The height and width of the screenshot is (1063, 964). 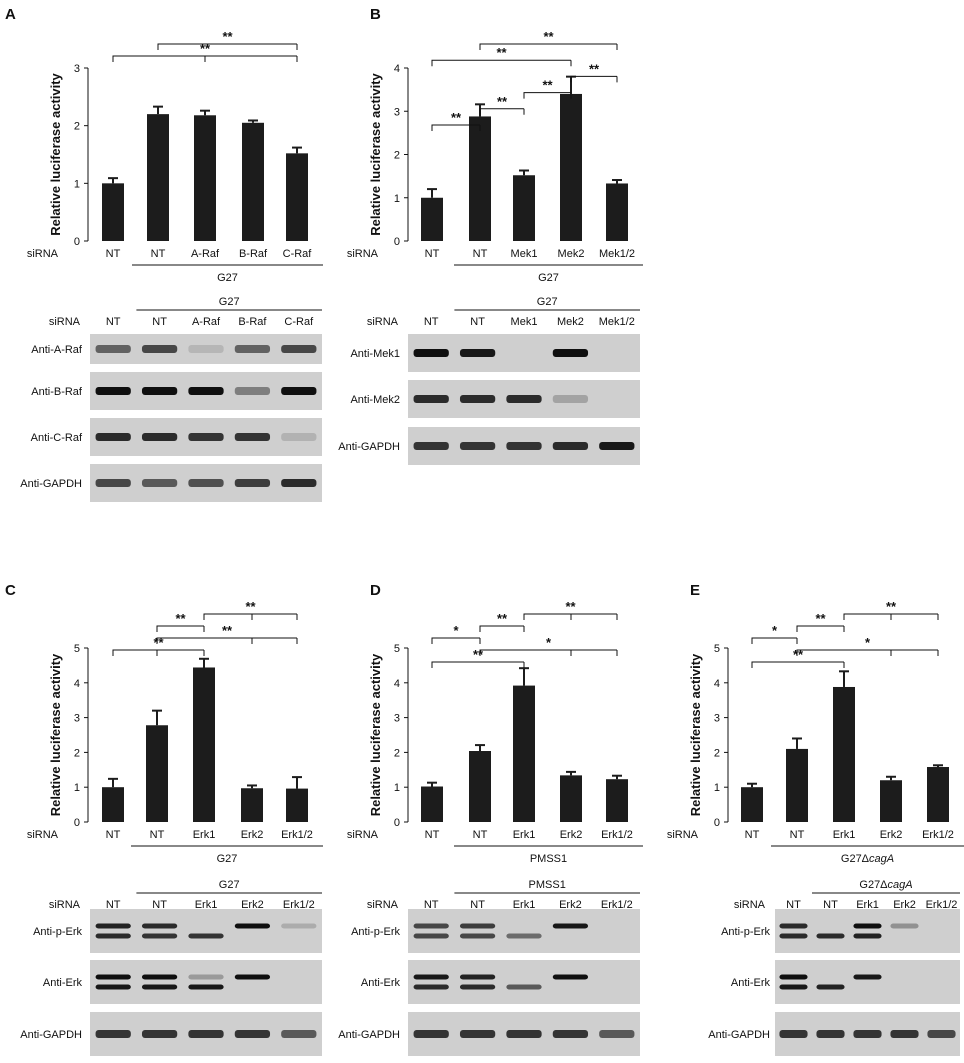 I want to click on chart-b-sirna-label: siRNA, so click(x=363, y=254).